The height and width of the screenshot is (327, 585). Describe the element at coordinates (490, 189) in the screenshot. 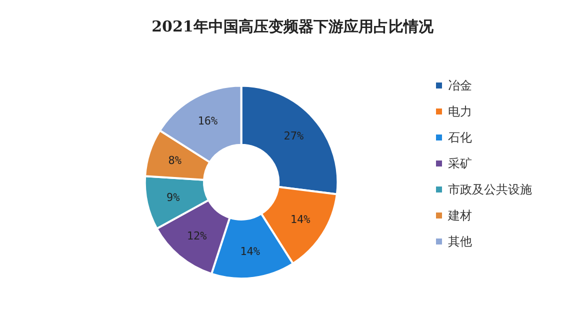

I see `legend-label: 市政及公共设施` at that location.